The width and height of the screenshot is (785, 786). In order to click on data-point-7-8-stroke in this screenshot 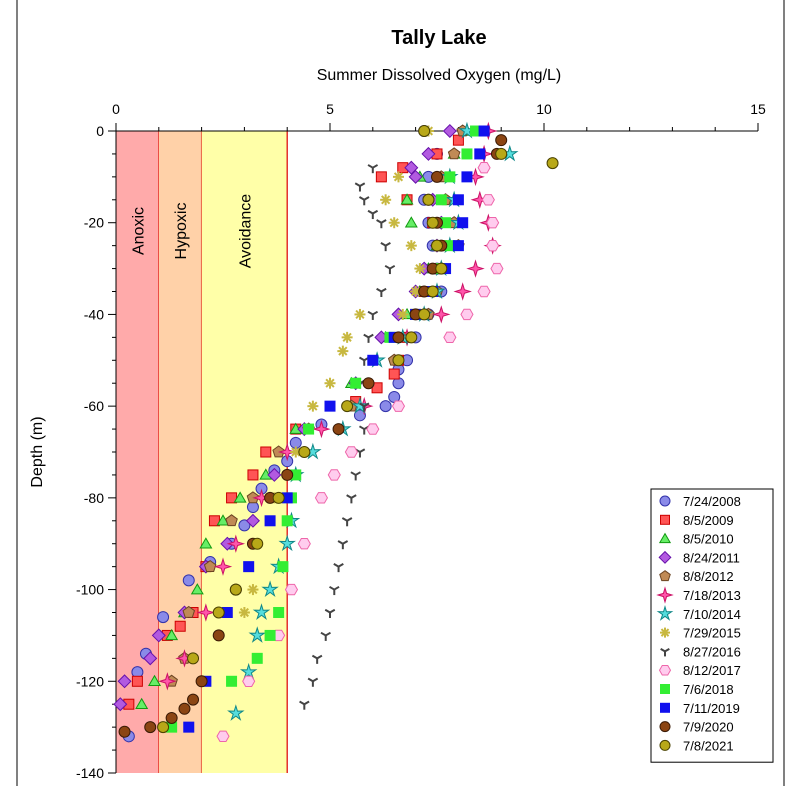, I will do `click(360, 314)`.